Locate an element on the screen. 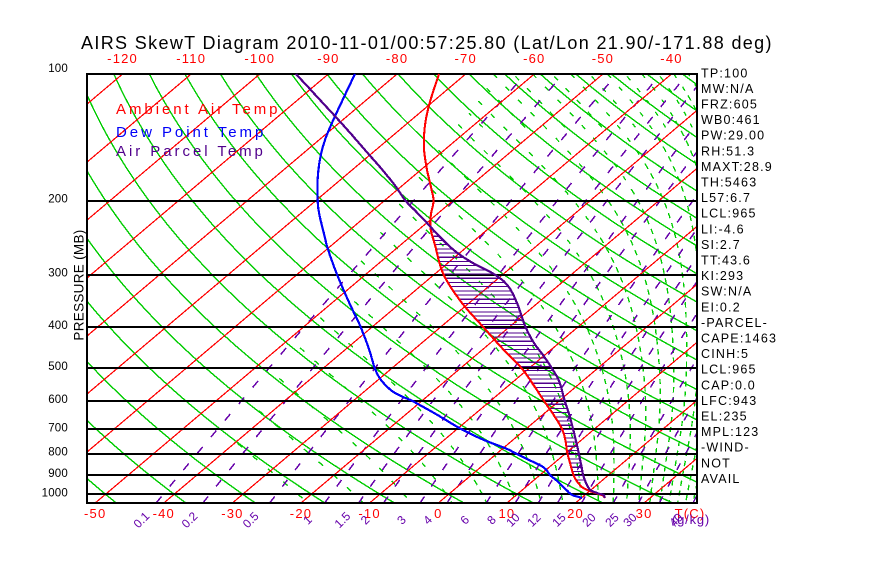 This screenshot has height=565, width=870. svg-text: TT:43.6 is located at coordinates (726, 261).